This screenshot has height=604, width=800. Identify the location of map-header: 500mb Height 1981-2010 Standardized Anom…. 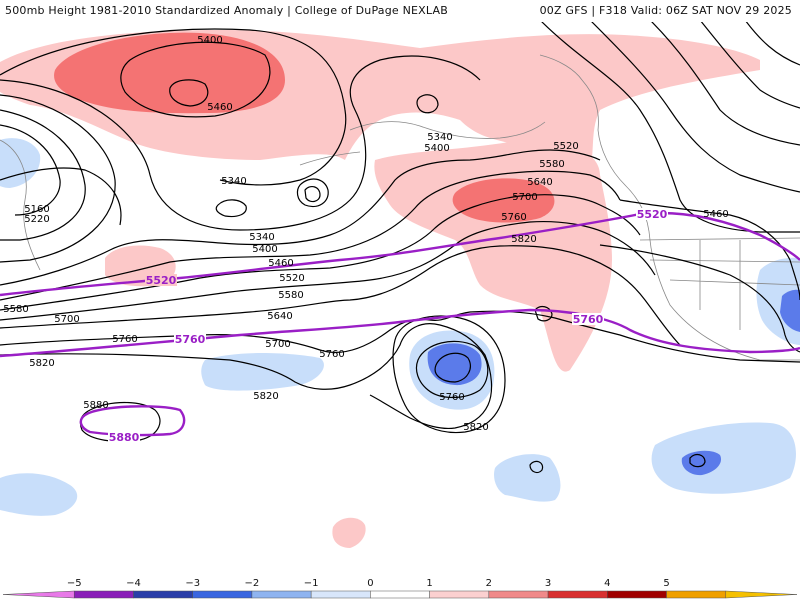
(400, 11).